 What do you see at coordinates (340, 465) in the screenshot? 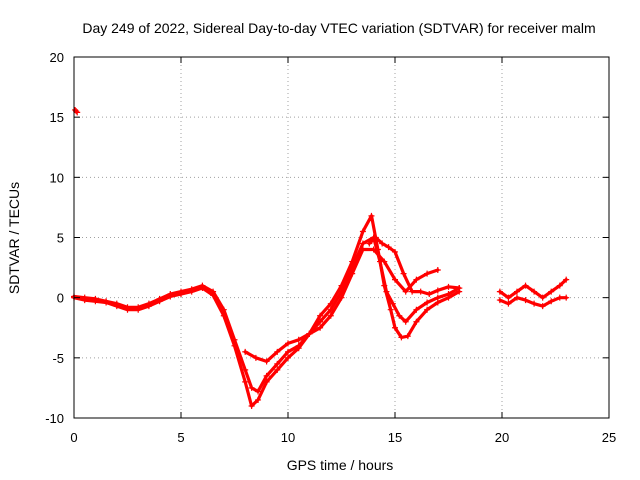
I see `x-axis-title: GPS time / hours` at bounding box center [340, 465].